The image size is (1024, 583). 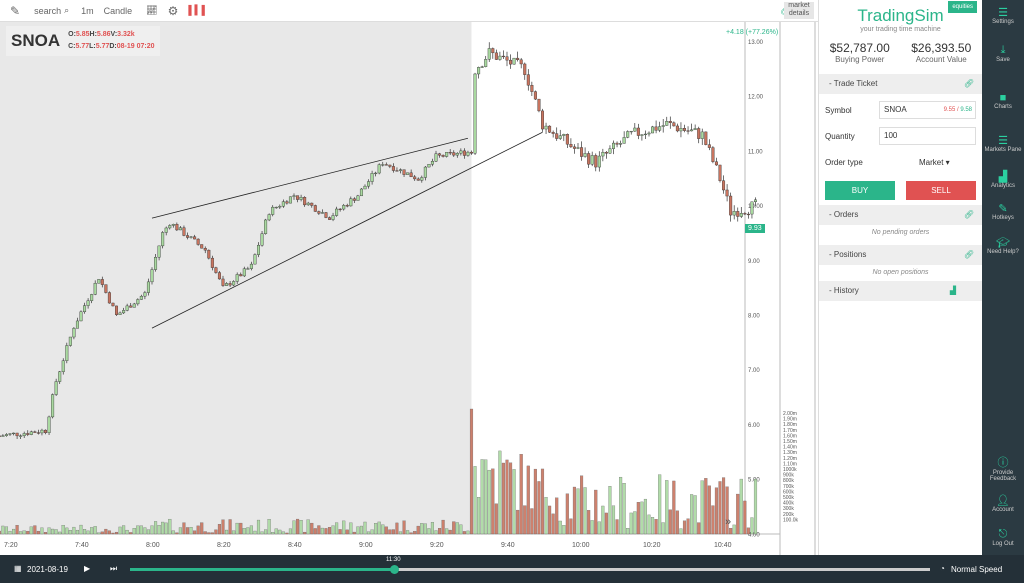 I want to click on sidebar-item-log-out: ⎋ Log Out, so click(x=1003, y=537).